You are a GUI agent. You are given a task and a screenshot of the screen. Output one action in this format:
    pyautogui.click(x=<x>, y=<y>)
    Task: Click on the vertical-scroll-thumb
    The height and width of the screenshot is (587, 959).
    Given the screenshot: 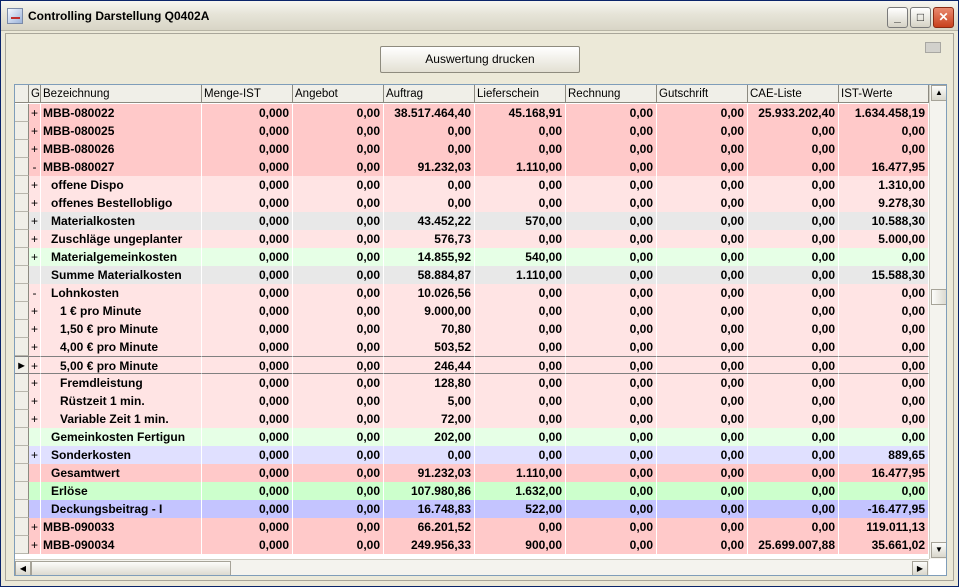 What is the action you would take?
    pyautogui.click(x=938, y=297)
    